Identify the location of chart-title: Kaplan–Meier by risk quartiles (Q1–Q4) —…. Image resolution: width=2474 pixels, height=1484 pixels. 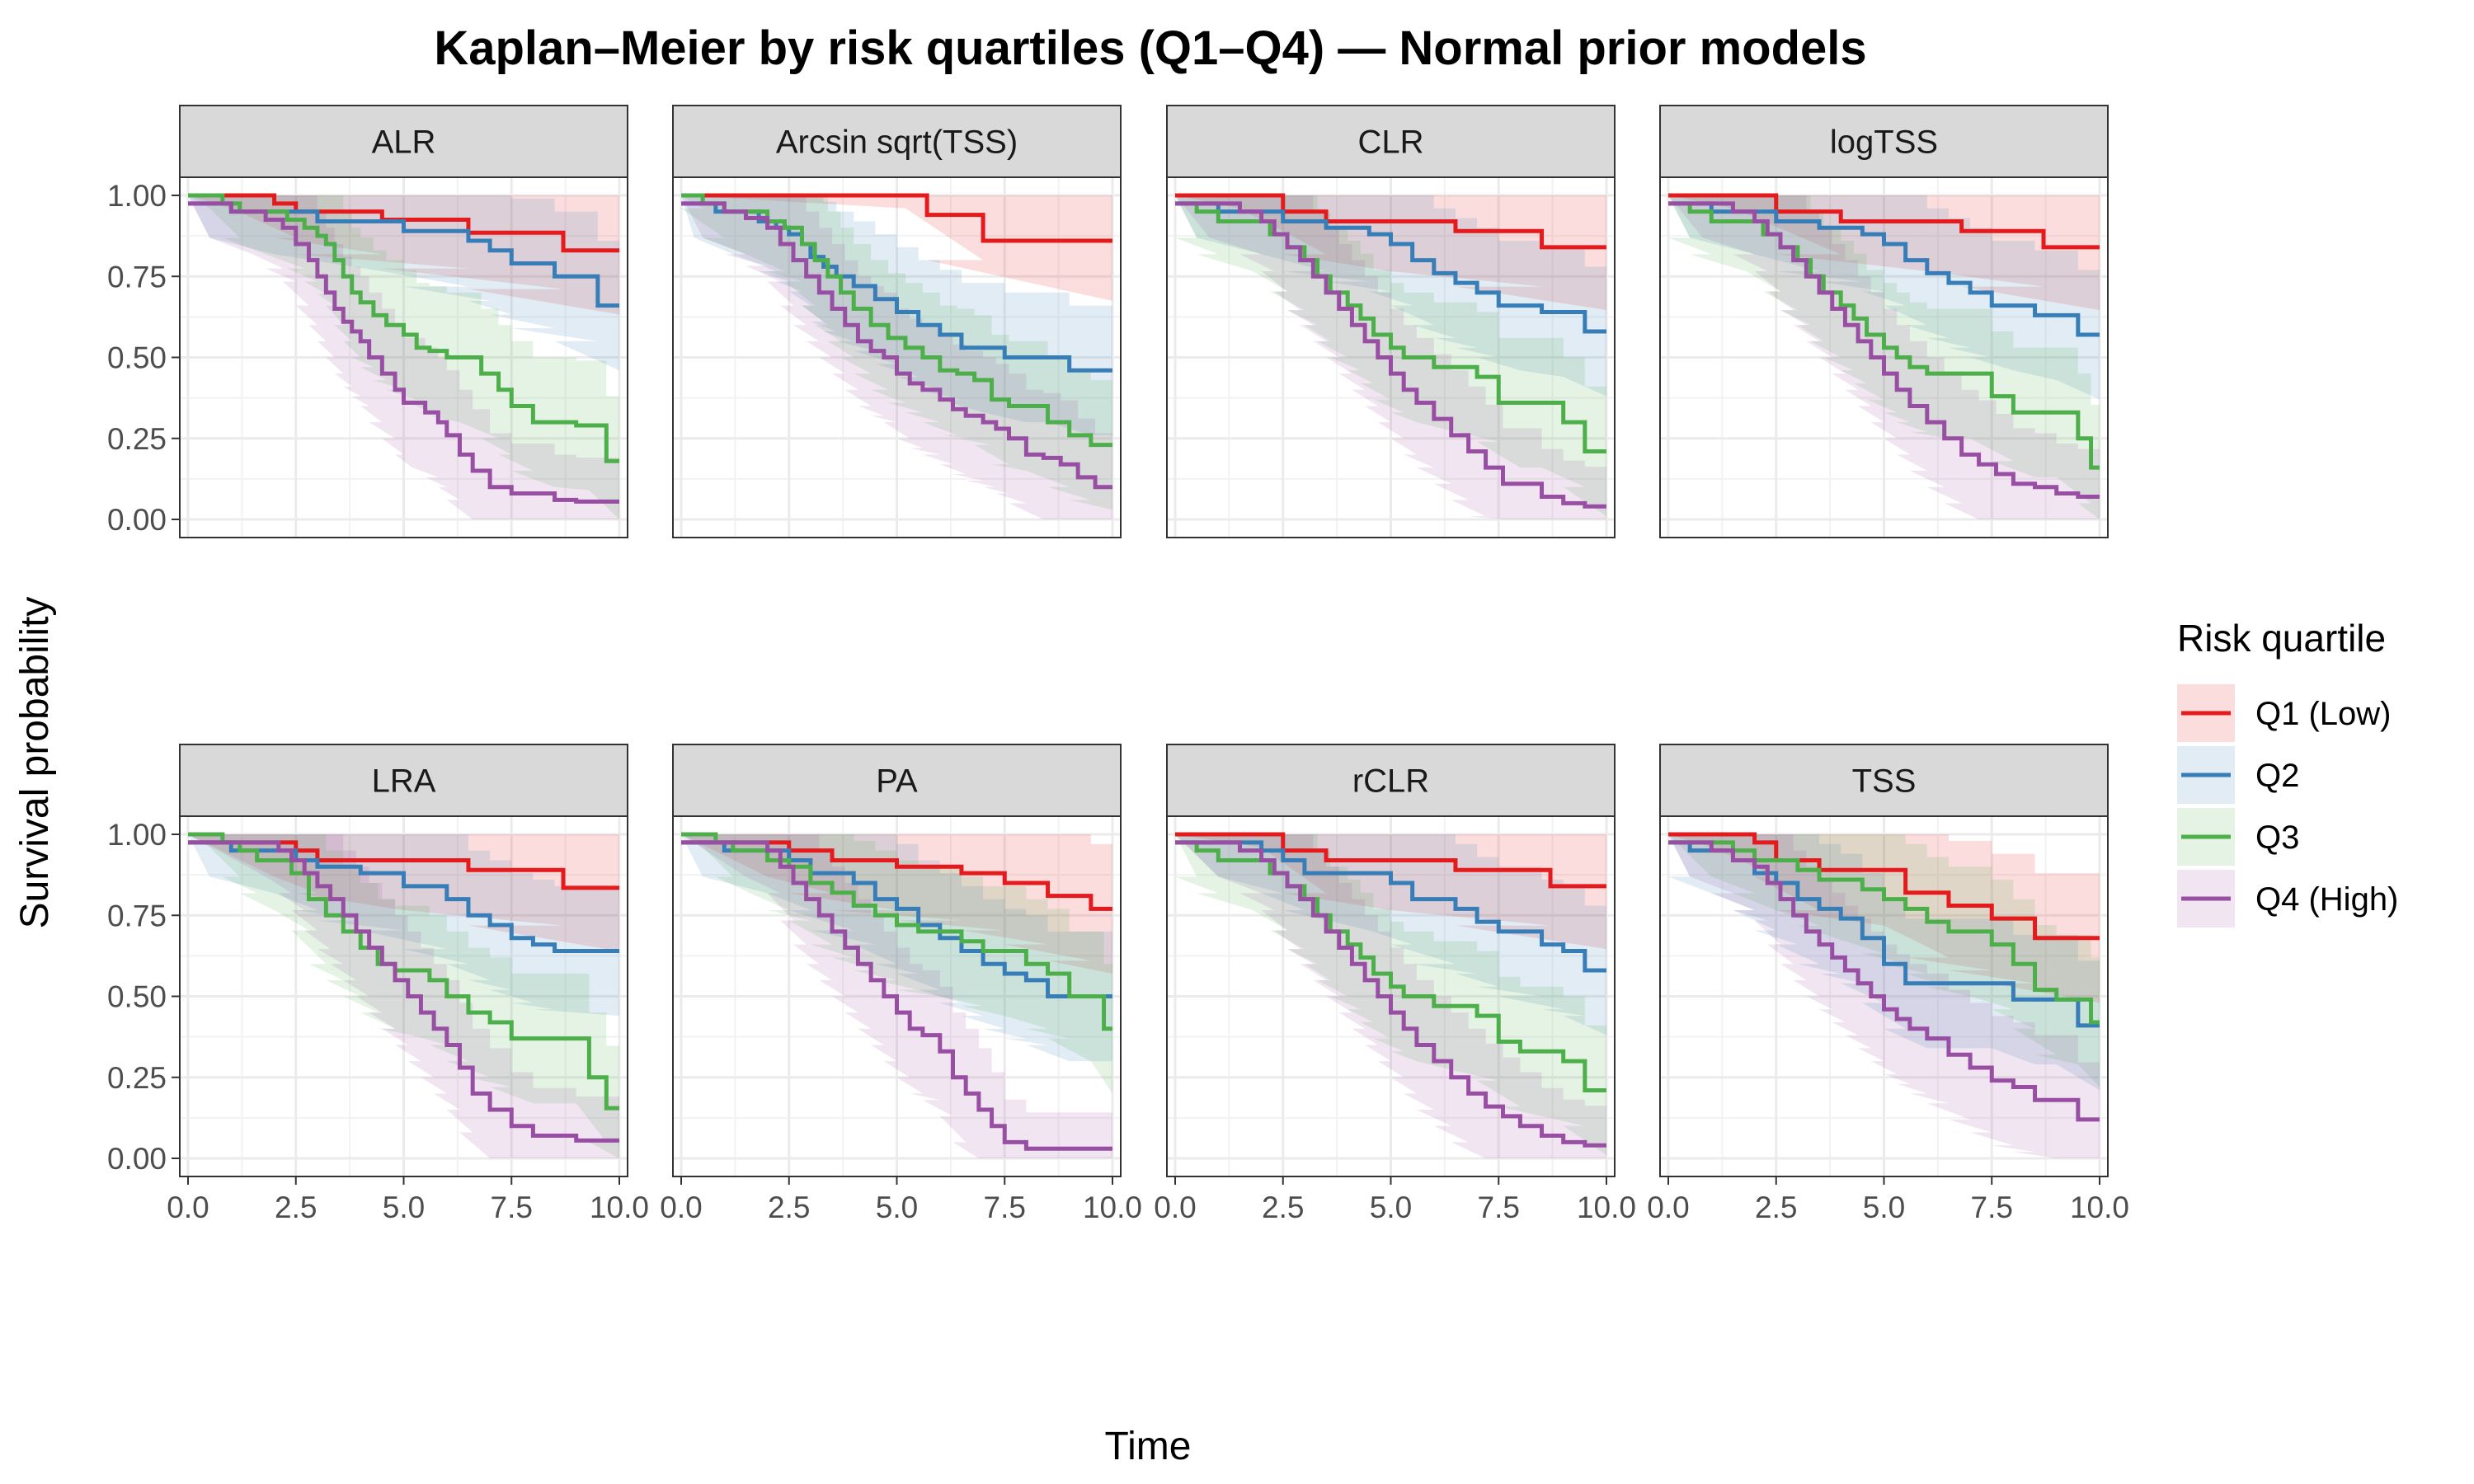
(1150, 48).